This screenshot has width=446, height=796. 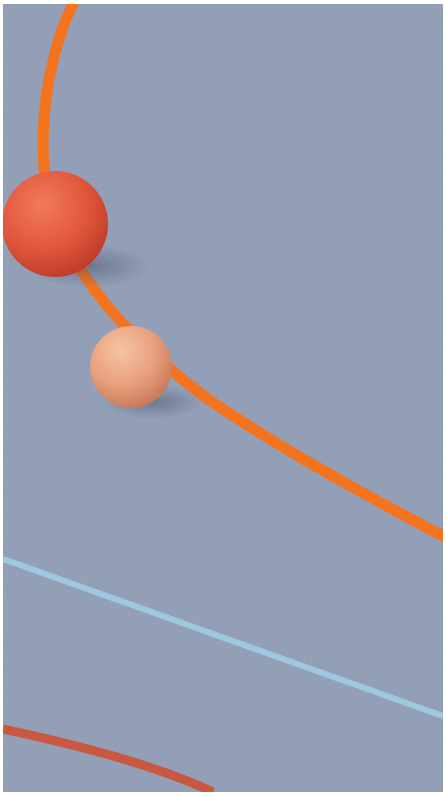 What do you see at coordinates (131, 367) in the screenshot?
I see `small-peach-ball` at bounding box center [131, 367].